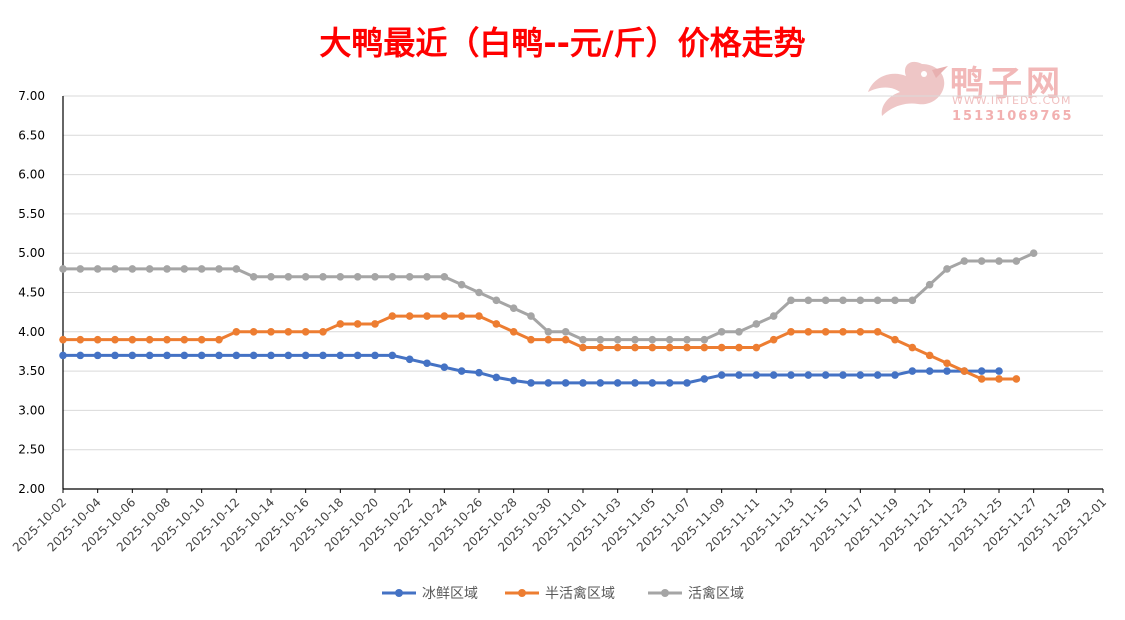 This screenshot has height=620, width=1125. What do you see at coordinates (31, 332) in the screenshot?
I see `y-tick-label: 4.00` at bounding box center [31, 332].